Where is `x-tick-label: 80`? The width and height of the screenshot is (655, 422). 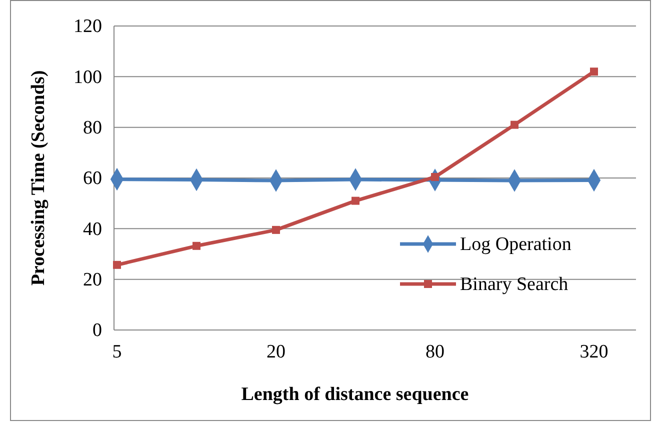
x-tick-label: 80 is located at coordinates (435, 351).